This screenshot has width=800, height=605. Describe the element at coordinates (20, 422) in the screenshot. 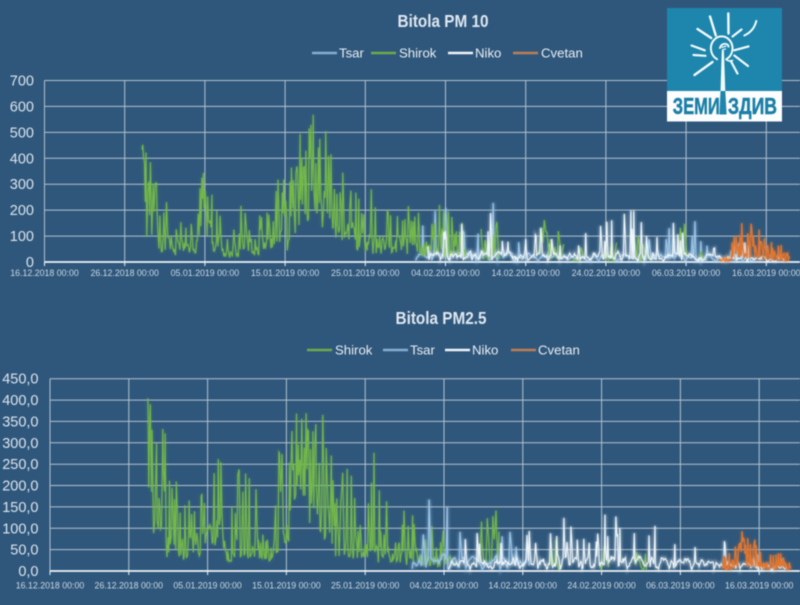

I see `svg-text: 350,0` at that location.